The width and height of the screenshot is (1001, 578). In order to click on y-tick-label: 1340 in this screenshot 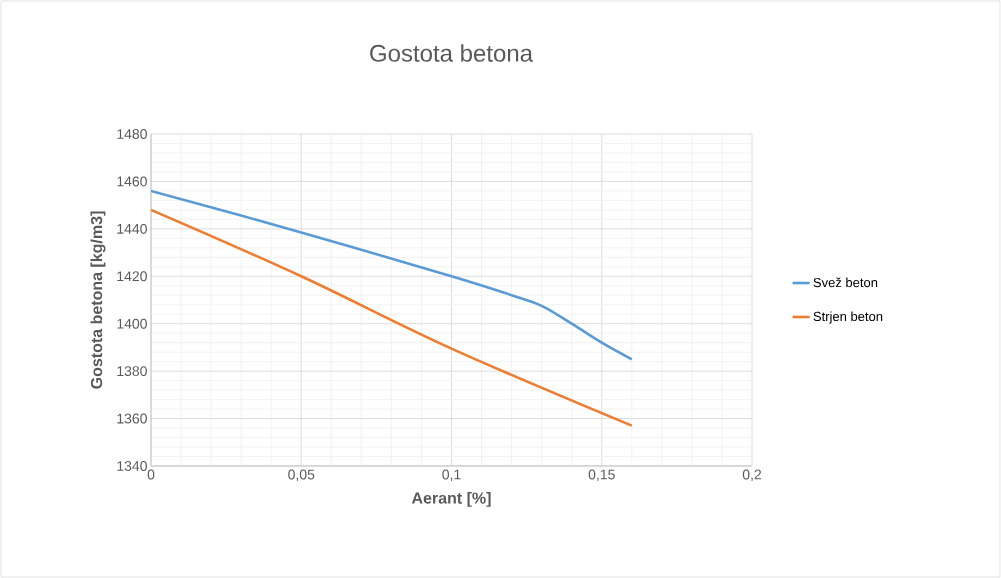, I will do `click(132, 466)`.